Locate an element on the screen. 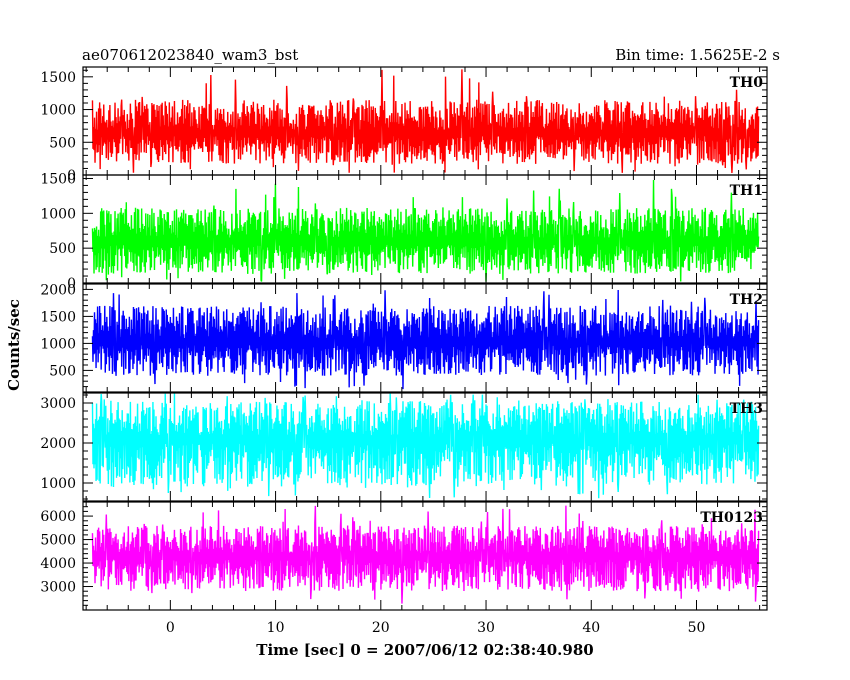 The height and width of the screenshot is (680, 850). panel-label-th2: TH2 is located at coordinates (746, 300).